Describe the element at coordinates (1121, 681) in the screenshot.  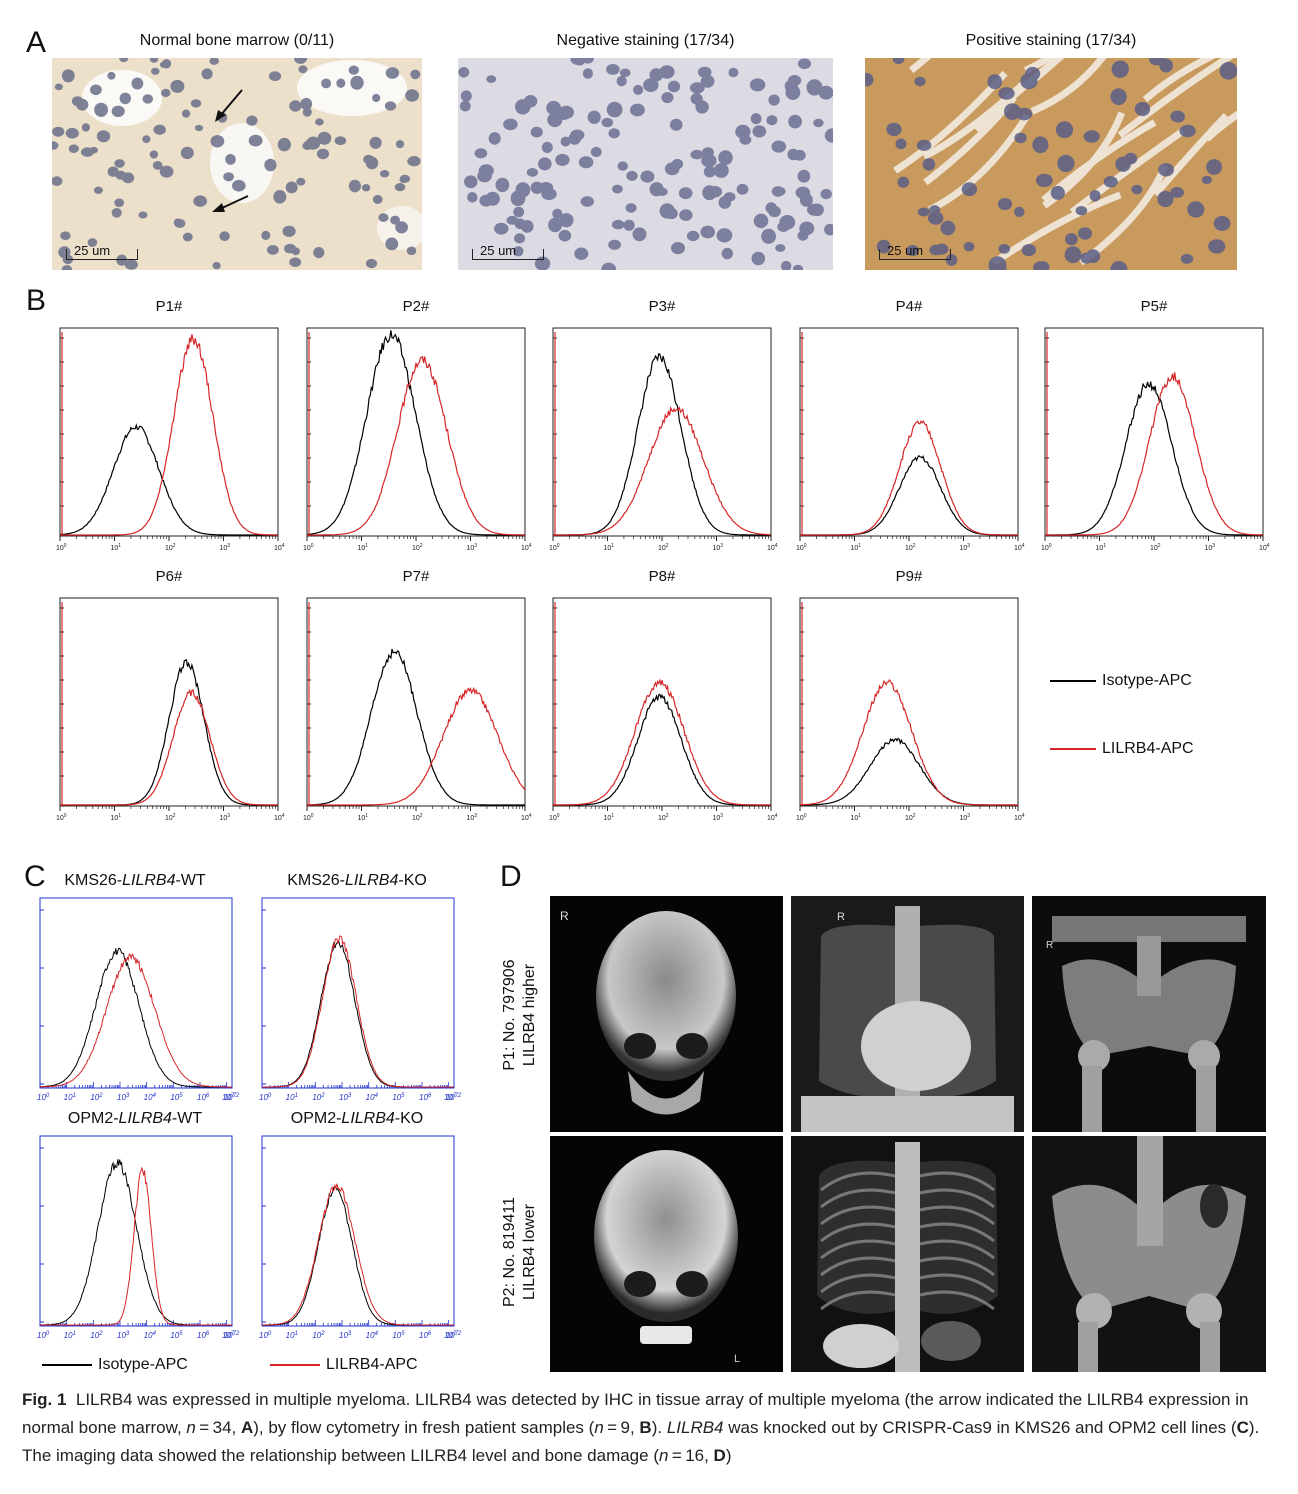
I see `panel-b-legend-isotype: Isotype-APC` at that location.